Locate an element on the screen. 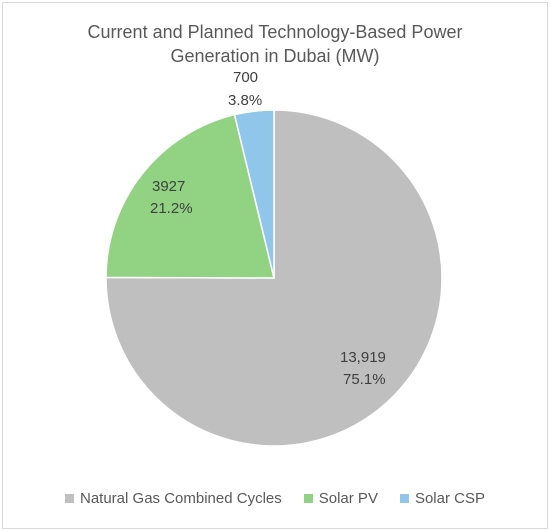  slice-value-solar-pv: 3927 is located at coordinates (168, 186).